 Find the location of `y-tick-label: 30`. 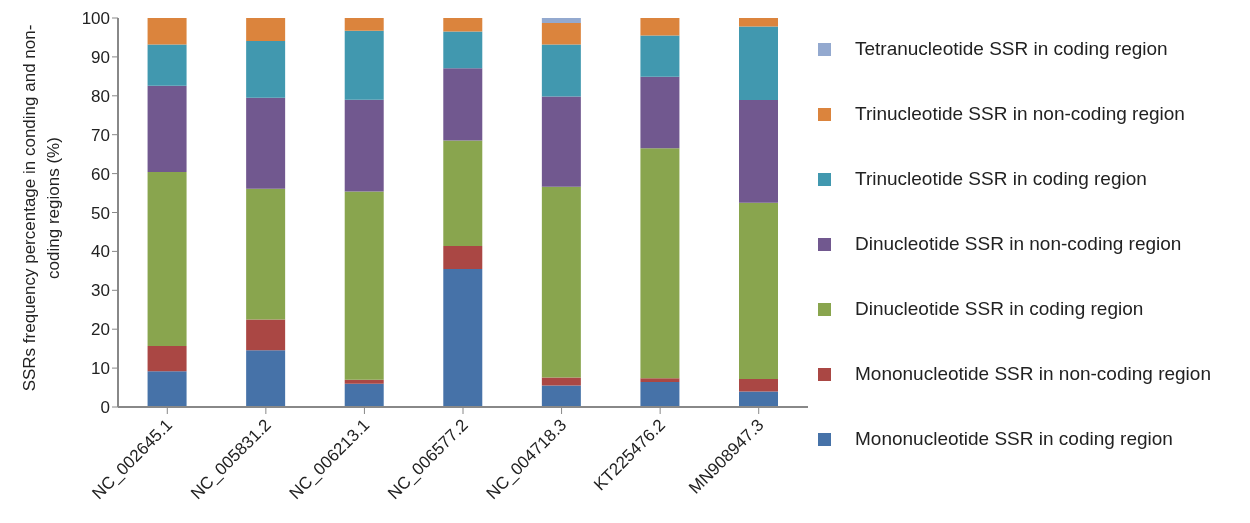

y-tick-label: 30 is located at coordinates (100, 291).